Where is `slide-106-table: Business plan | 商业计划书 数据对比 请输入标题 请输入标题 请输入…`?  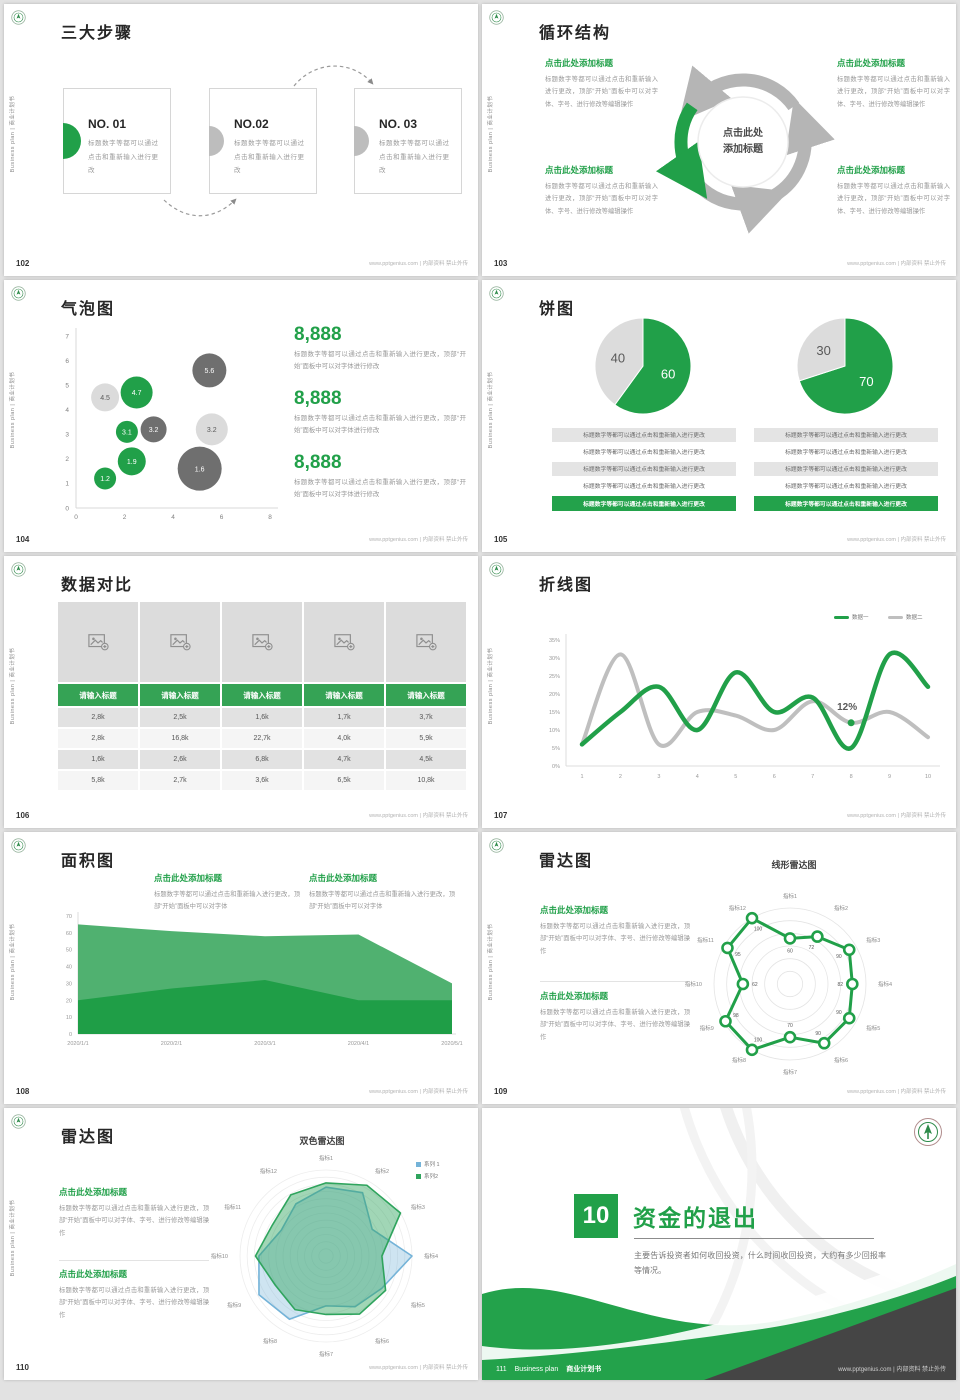 slide-106-table: Business plan | 商业计划书 数据对比 请输入标题 请输入标题 请输入… is located at coordinates (241, 692).